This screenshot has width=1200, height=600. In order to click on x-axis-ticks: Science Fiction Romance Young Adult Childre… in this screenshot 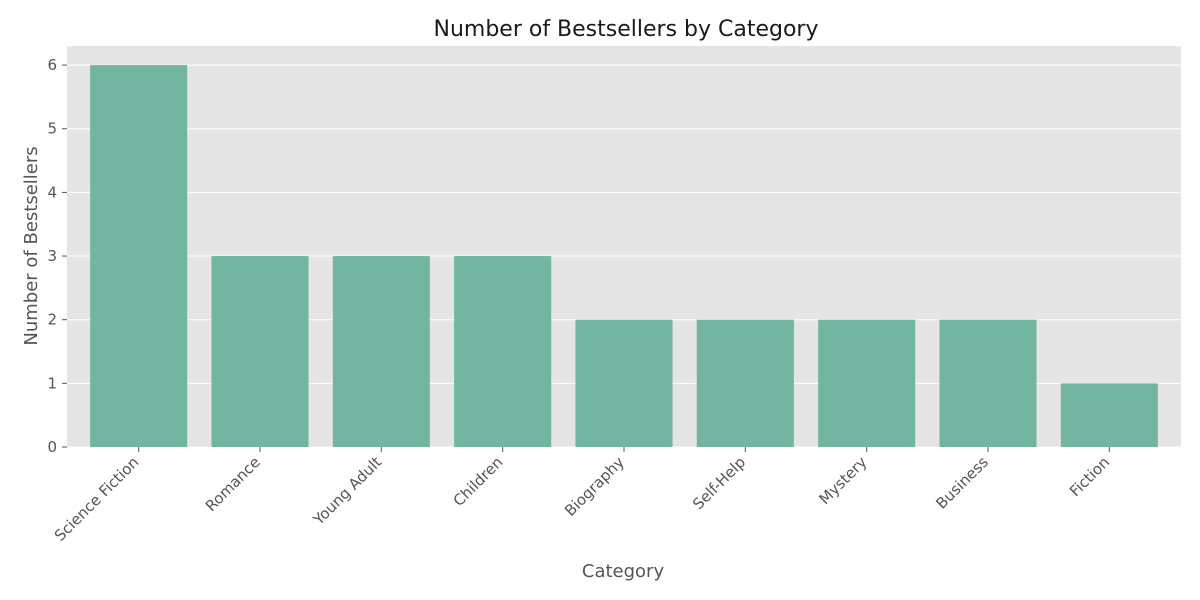, I will do `click(582, 496)`.